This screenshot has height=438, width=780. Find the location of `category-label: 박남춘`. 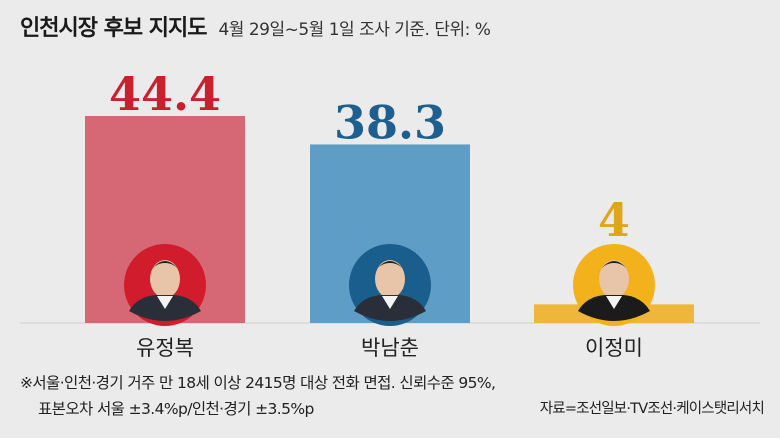

category-label: 박남춘 is located at coordinates (390, 348).